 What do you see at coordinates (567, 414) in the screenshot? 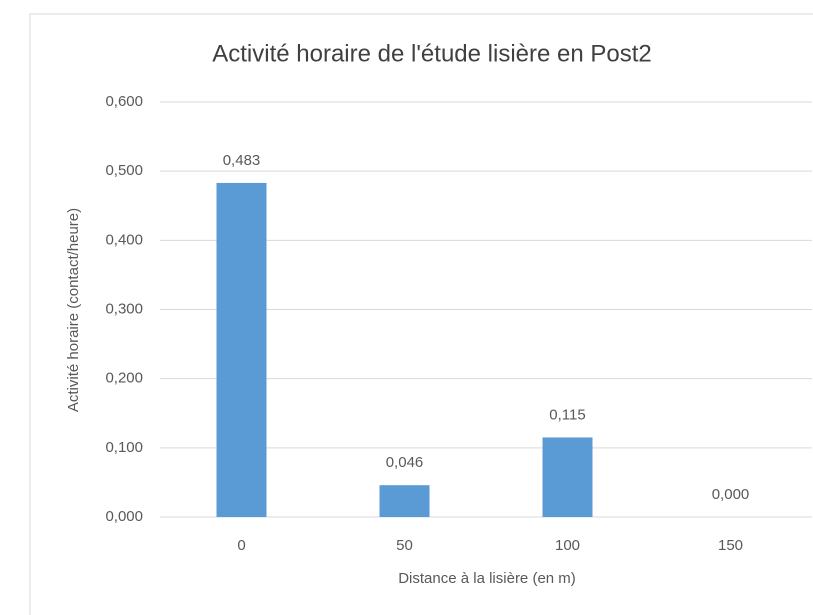
I see `data-label: 0,115` at bounding box center [567, 414].